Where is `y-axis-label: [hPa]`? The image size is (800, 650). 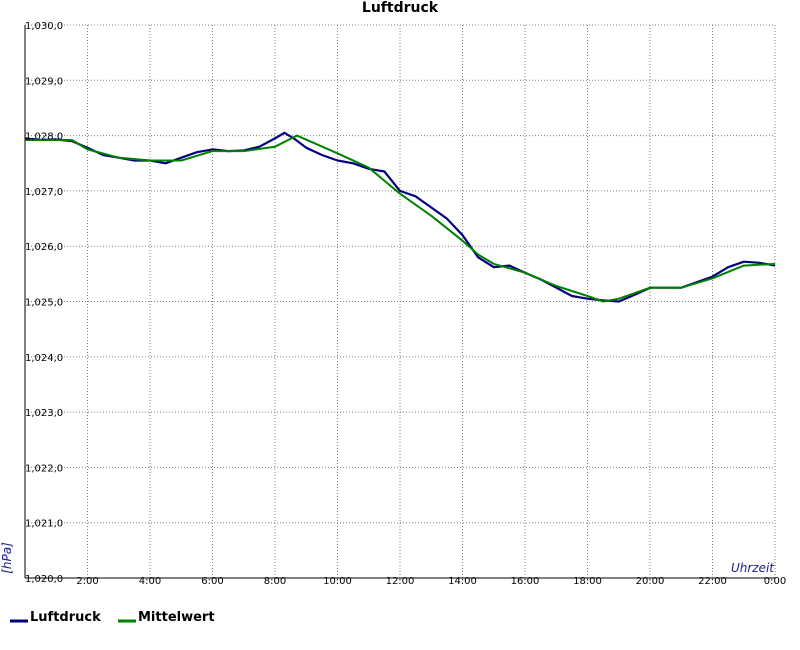
y-axis-label: [hPa] is located at coordinates (7, 558).